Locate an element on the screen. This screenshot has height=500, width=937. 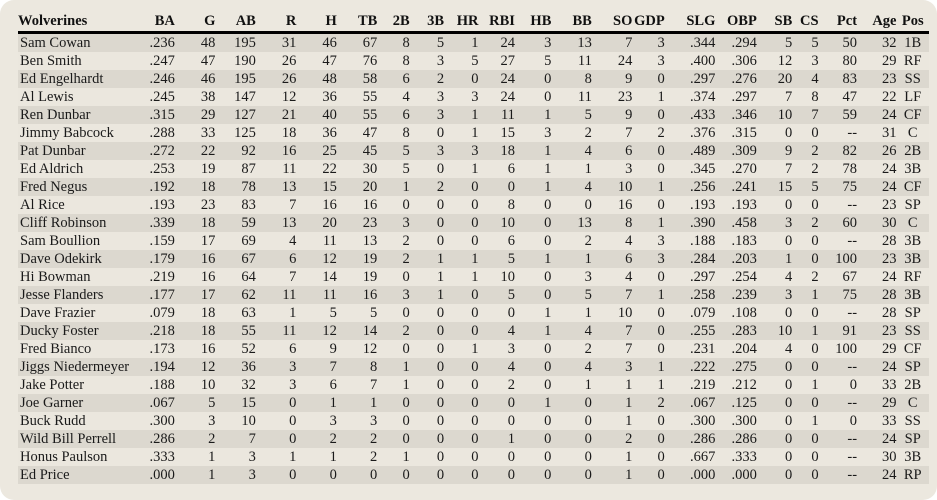
stat-tb: 58 is located at coordinates (357, 79).